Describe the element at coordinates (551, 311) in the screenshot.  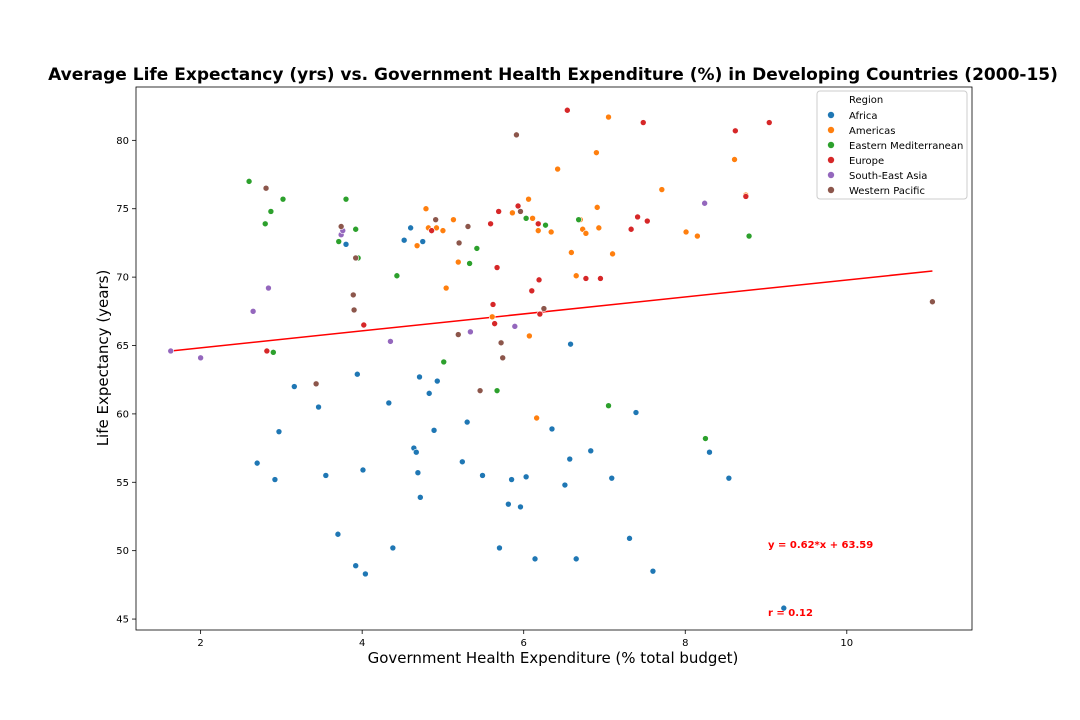
I see `regression-line` at that location.